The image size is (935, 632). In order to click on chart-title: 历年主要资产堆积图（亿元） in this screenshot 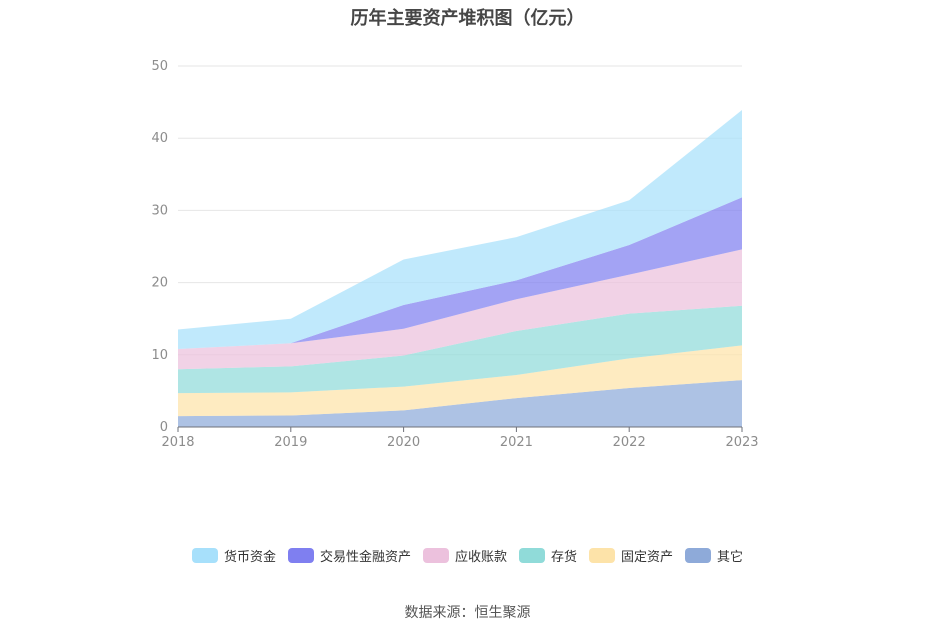, I will do `click(467, 18)`.